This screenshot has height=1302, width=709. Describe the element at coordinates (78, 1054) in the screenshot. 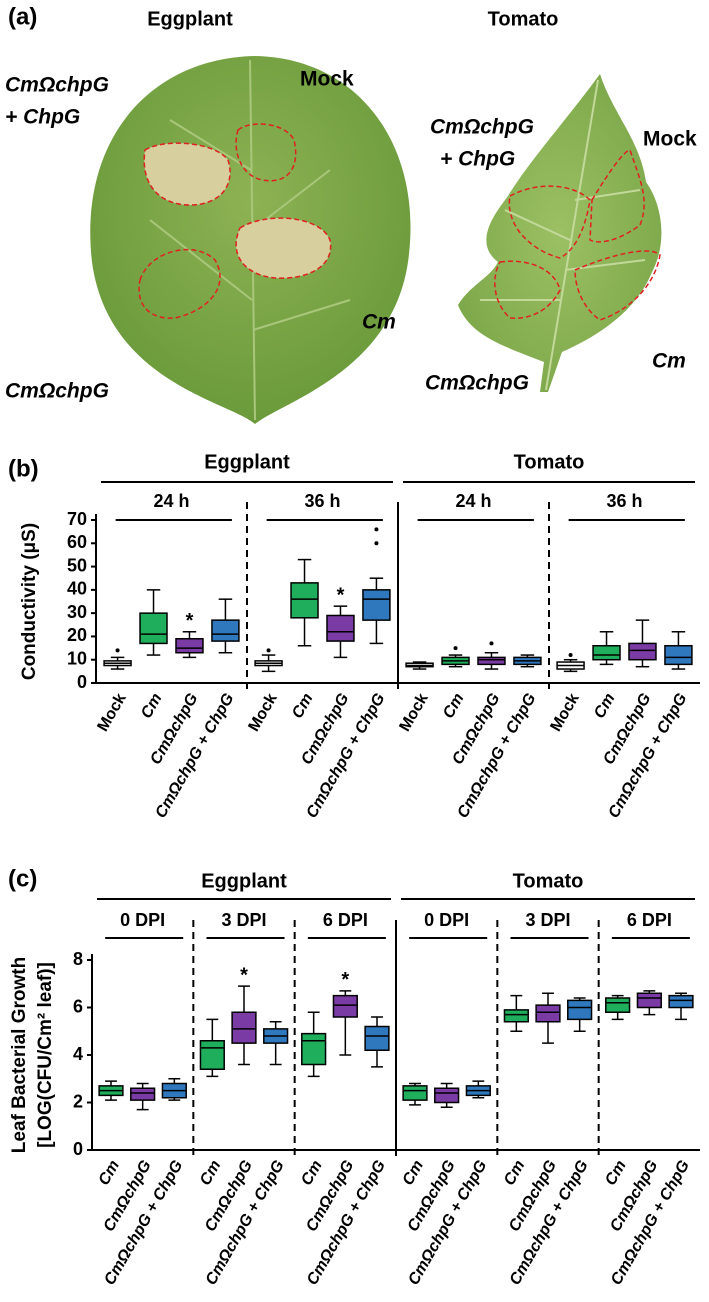

I see `y-tick-label: 4` at that location.